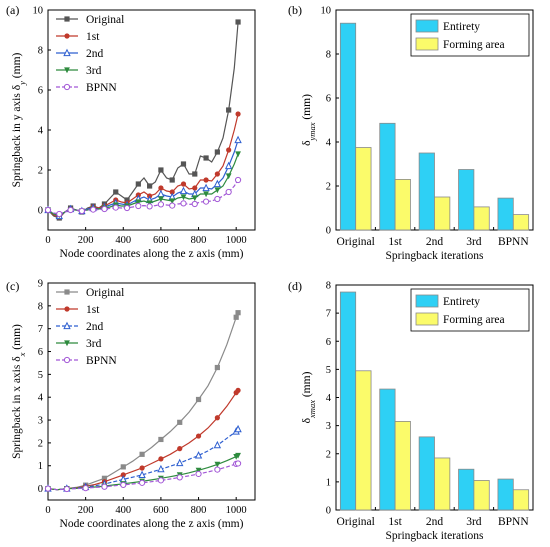 The height and width of the screenshot is (547, 550). What do you see at coordinates (19, 391) in the screenshot?
I see `y-axis-label: Springback in x axis δx (mm)` at bounding box center [19, 391].